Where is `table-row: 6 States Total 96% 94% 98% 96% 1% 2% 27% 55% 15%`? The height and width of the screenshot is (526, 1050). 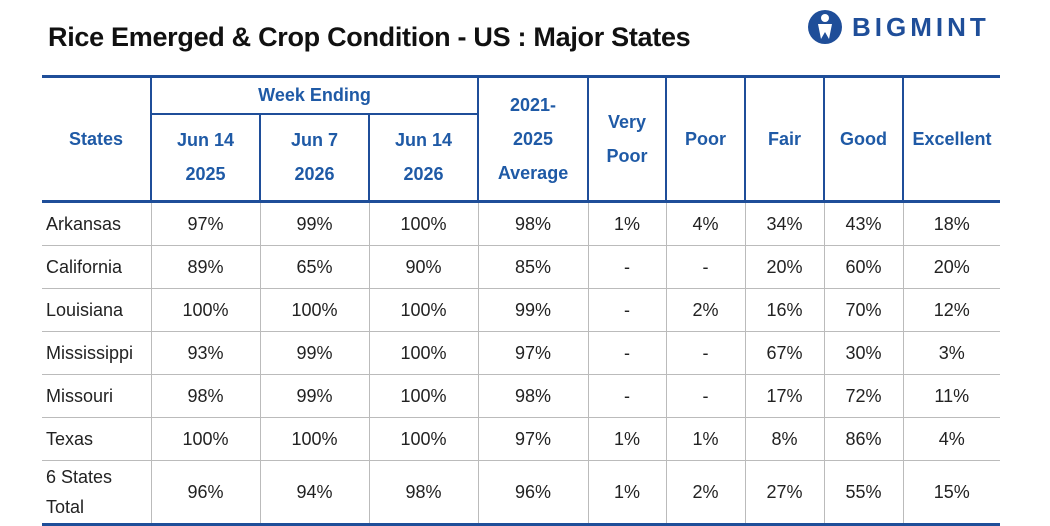
table-row: 6 States Total 96% 94% 98% 96% 1% 2% 27% 55% 15% is located at coordinates (521, 493).